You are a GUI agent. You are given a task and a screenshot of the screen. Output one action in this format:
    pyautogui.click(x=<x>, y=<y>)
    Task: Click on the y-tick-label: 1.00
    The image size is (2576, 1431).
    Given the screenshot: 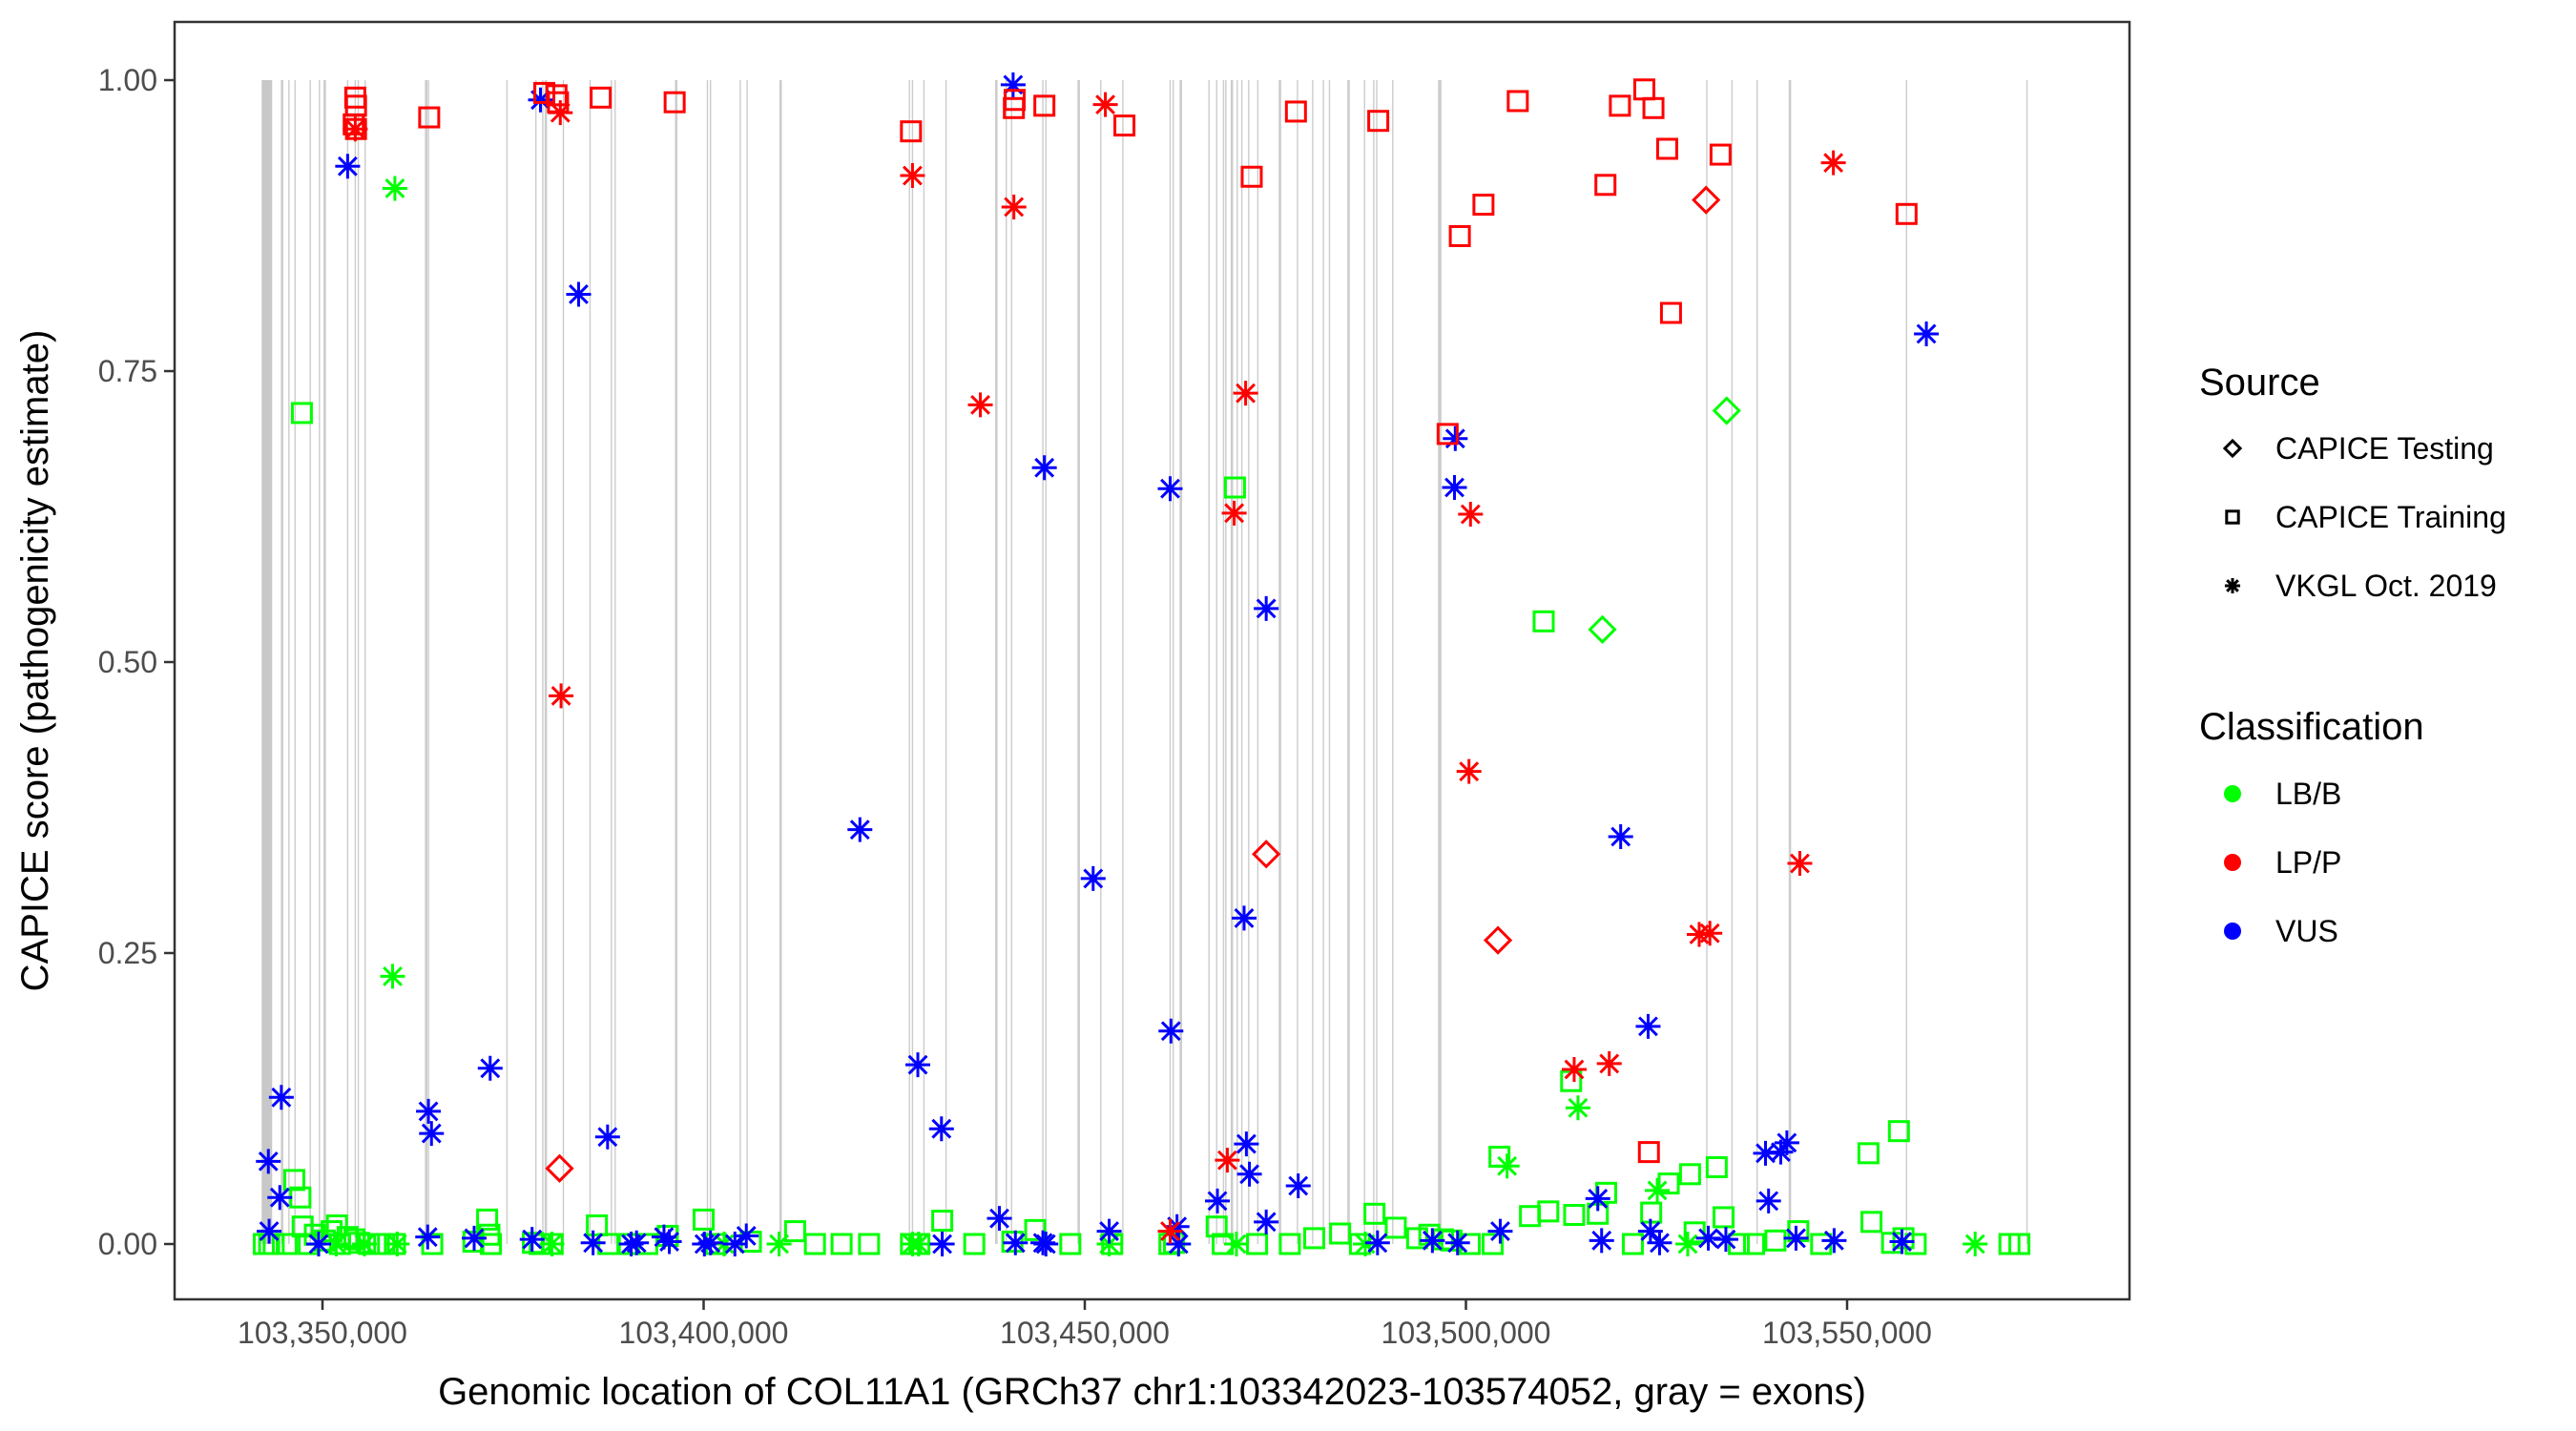 What is the action you would take?
    pyautogui.click(x=127, y=80)
    